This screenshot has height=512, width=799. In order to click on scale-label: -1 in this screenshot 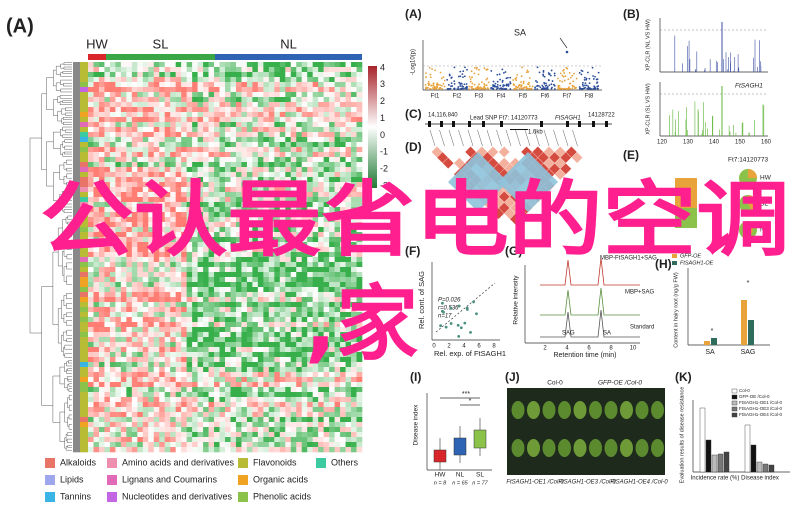, I will do `click(384, 152)`.